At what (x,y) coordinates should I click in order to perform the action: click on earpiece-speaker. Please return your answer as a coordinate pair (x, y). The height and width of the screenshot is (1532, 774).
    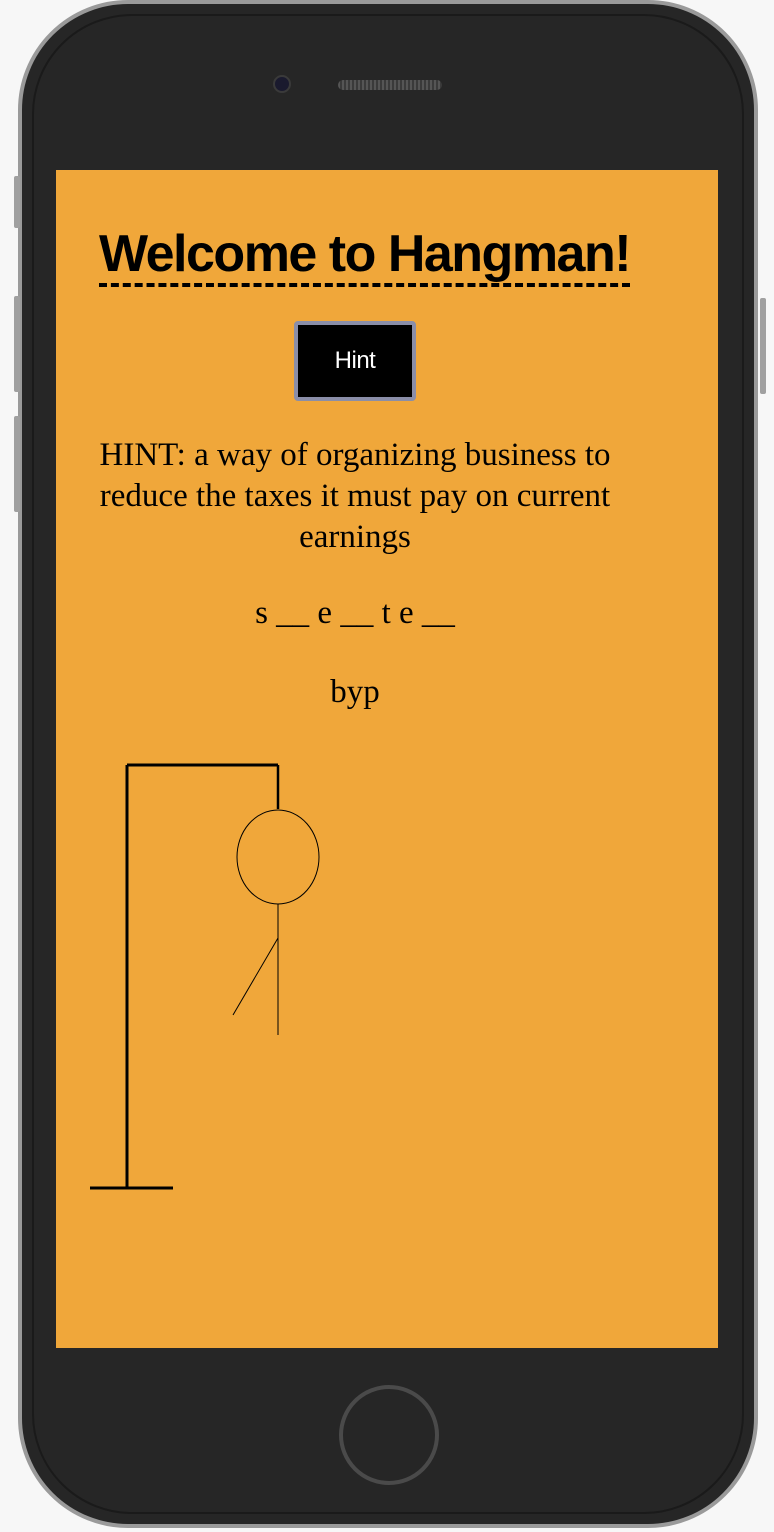
    Looking at the image, I should click on (390, 85).